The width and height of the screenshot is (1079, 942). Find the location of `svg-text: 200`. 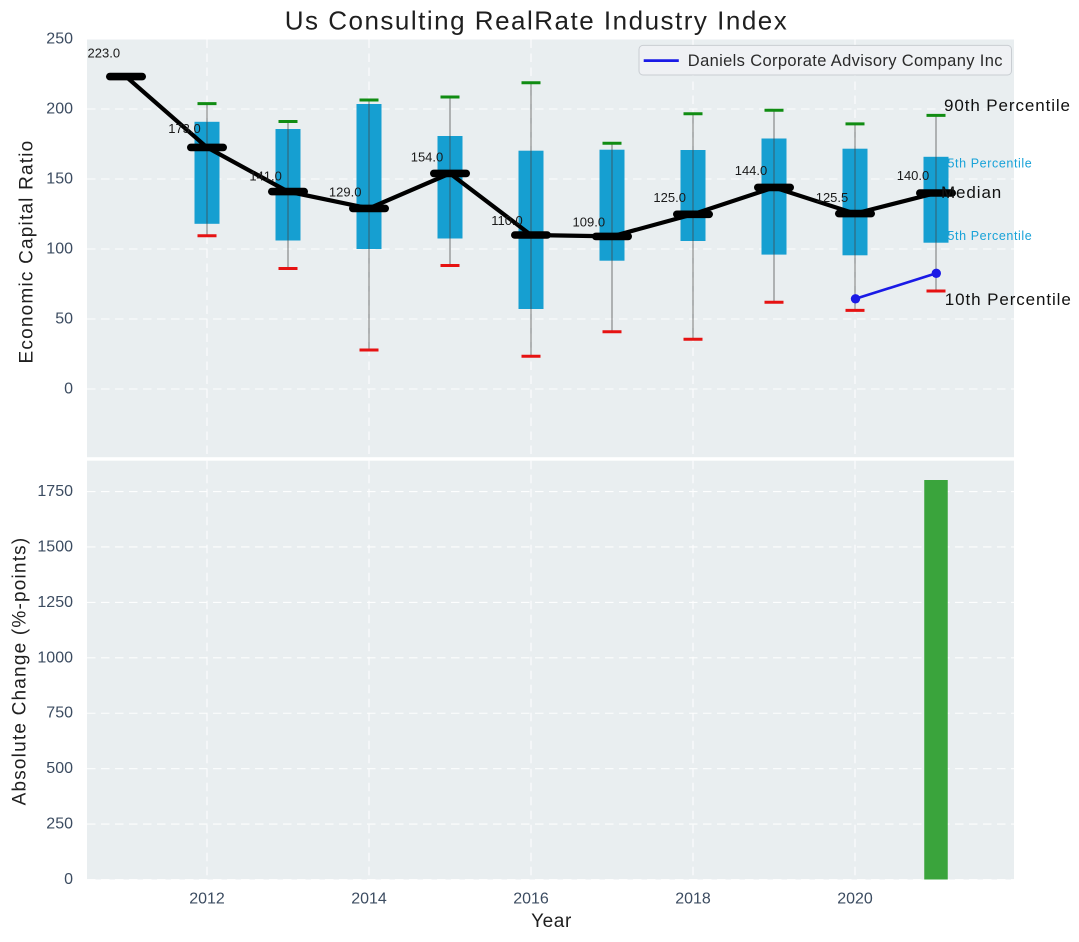

svg-text: 200 is located at coordinates (59, 109).